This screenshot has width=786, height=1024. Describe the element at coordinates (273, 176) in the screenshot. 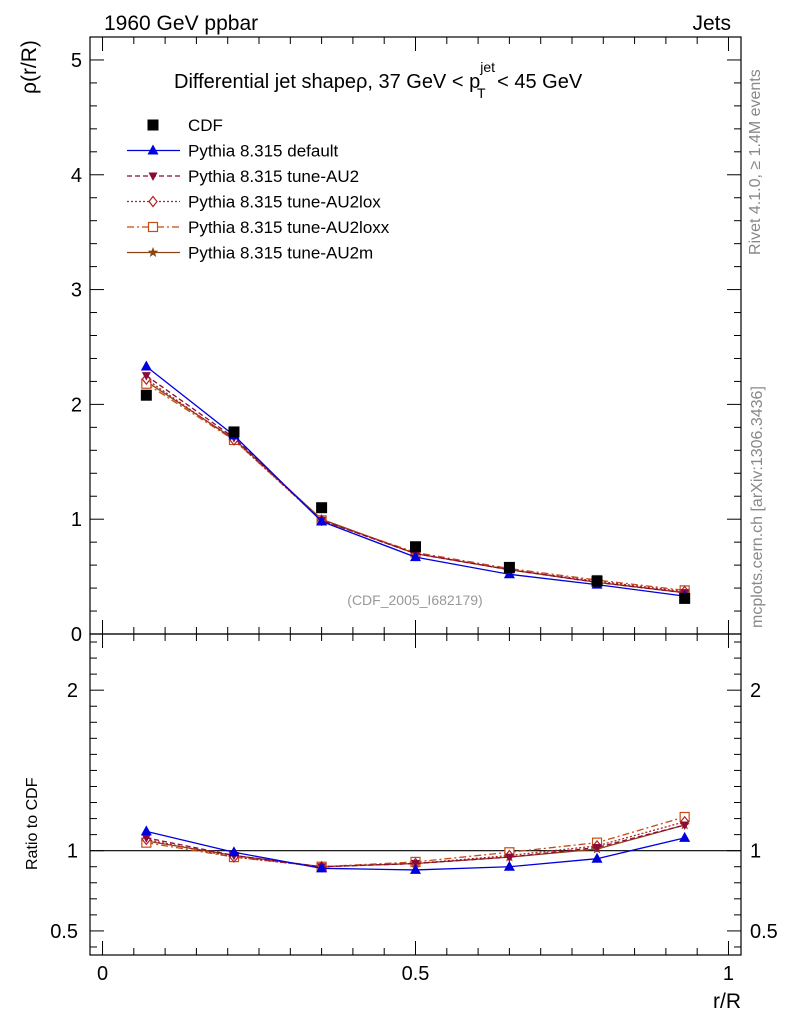

I see `legend-label: Pythia 8.315 tune-AU2` at that location.